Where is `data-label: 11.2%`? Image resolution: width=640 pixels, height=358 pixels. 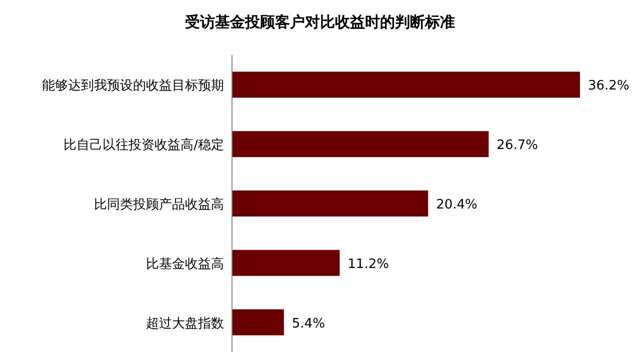 data-label: 11.2% is located at coordinates (368, 264).